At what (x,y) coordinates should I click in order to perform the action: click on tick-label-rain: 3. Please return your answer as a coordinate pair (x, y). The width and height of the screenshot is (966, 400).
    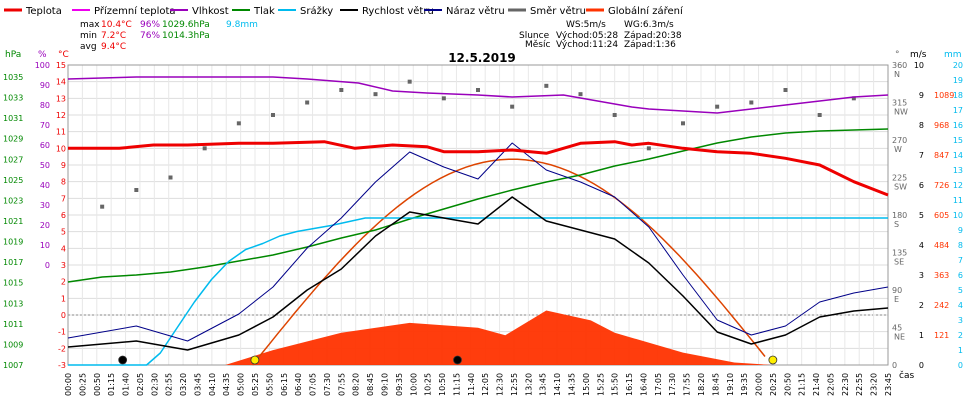
    Looking at the image, I should click on (960, 320).